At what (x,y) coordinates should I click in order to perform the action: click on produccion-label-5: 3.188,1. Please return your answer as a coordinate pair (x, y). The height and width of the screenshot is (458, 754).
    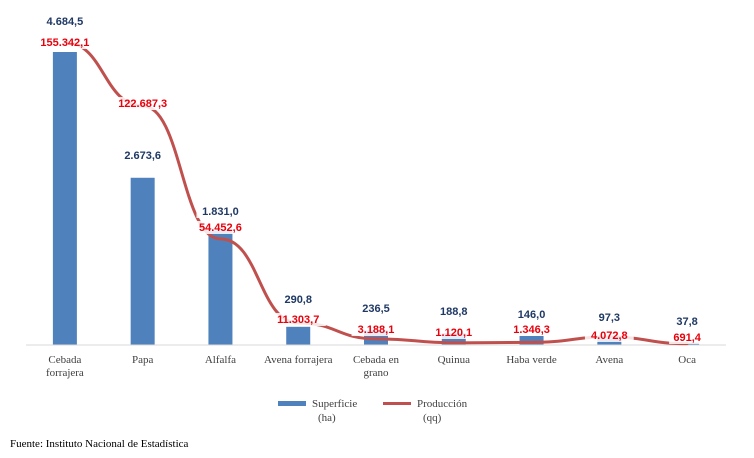
    Looking at the image, I should click on (376, 330).